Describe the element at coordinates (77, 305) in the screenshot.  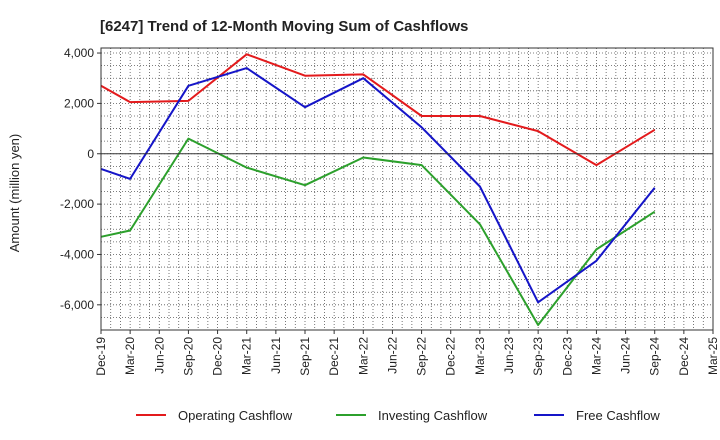
I see `y-tick-label: -6,000` at that location.